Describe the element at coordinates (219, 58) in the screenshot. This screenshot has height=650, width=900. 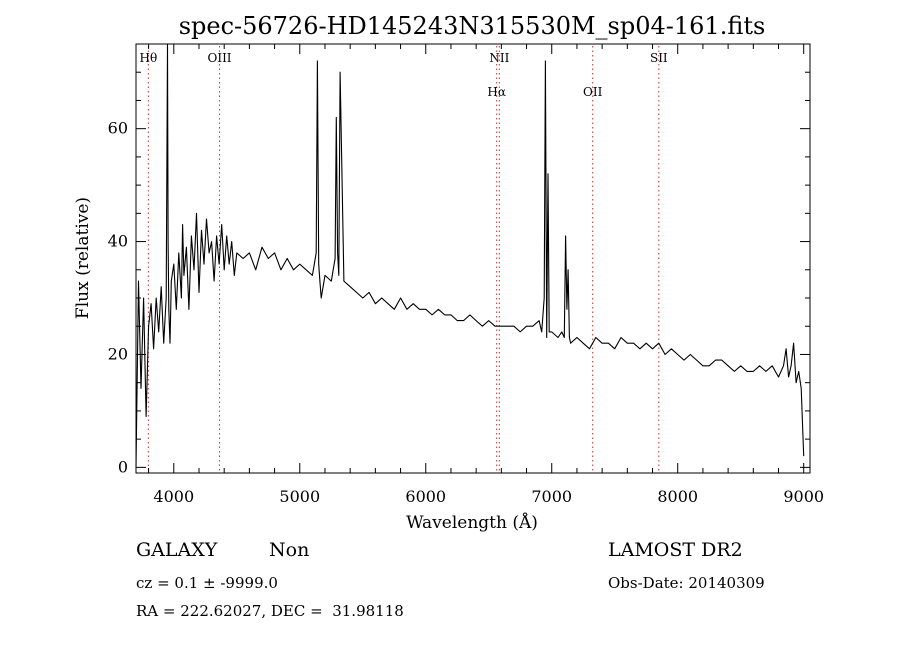
I see `line-marker-label-1: OIII` at that location.